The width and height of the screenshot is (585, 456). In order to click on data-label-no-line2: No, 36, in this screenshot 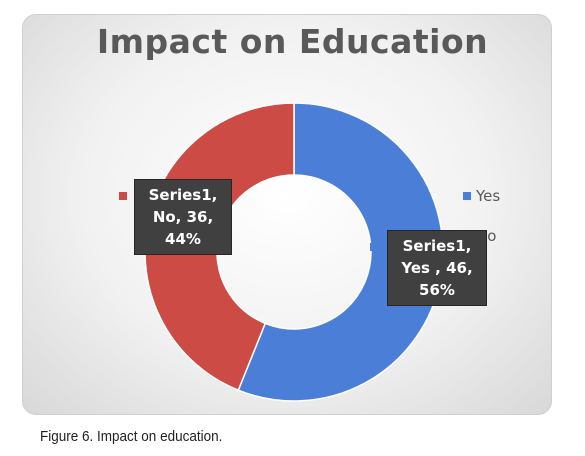, I will do `click(183, 217)`.